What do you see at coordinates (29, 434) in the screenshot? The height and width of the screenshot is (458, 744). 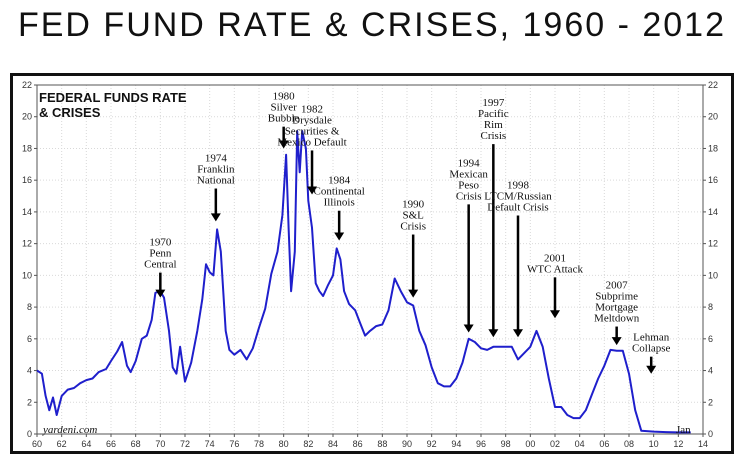 I see `y-tick-label-left: 0` at bounding box center [29, 434].